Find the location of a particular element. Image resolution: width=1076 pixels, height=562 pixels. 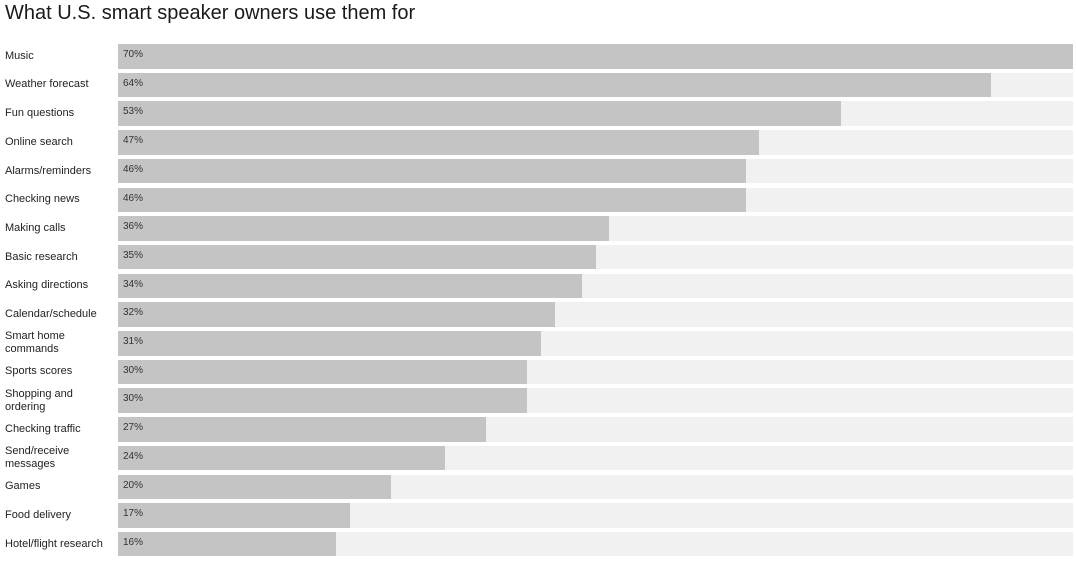

category-label: Sports scores is located at coordinates (39, 371).